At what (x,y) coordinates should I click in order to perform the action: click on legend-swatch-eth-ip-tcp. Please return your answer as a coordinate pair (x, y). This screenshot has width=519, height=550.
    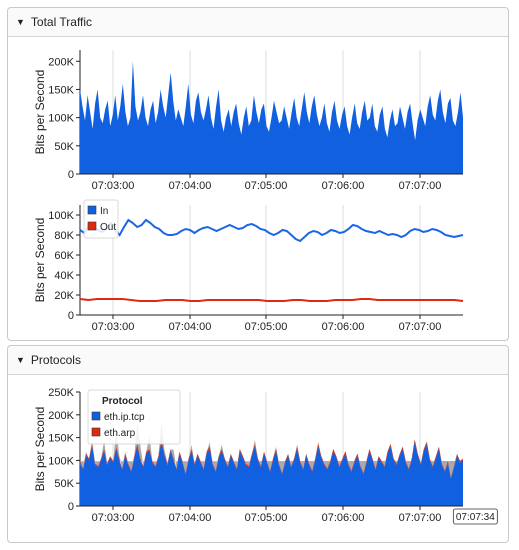
    Looking at the image, I should click on (96, 416).